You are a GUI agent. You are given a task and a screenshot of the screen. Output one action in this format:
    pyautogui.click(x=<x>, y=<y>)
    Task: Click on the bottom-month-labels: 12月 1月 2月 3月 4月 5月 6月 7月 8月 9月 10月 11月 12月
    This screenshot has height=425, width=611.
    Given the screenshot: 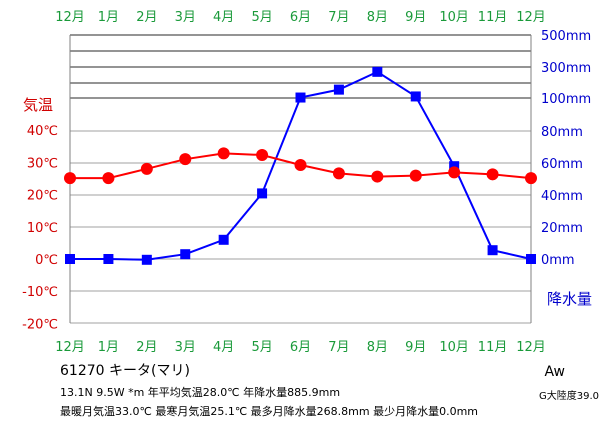 What is the action you would take?
    pyautogui.click(x=300, y=347)
    